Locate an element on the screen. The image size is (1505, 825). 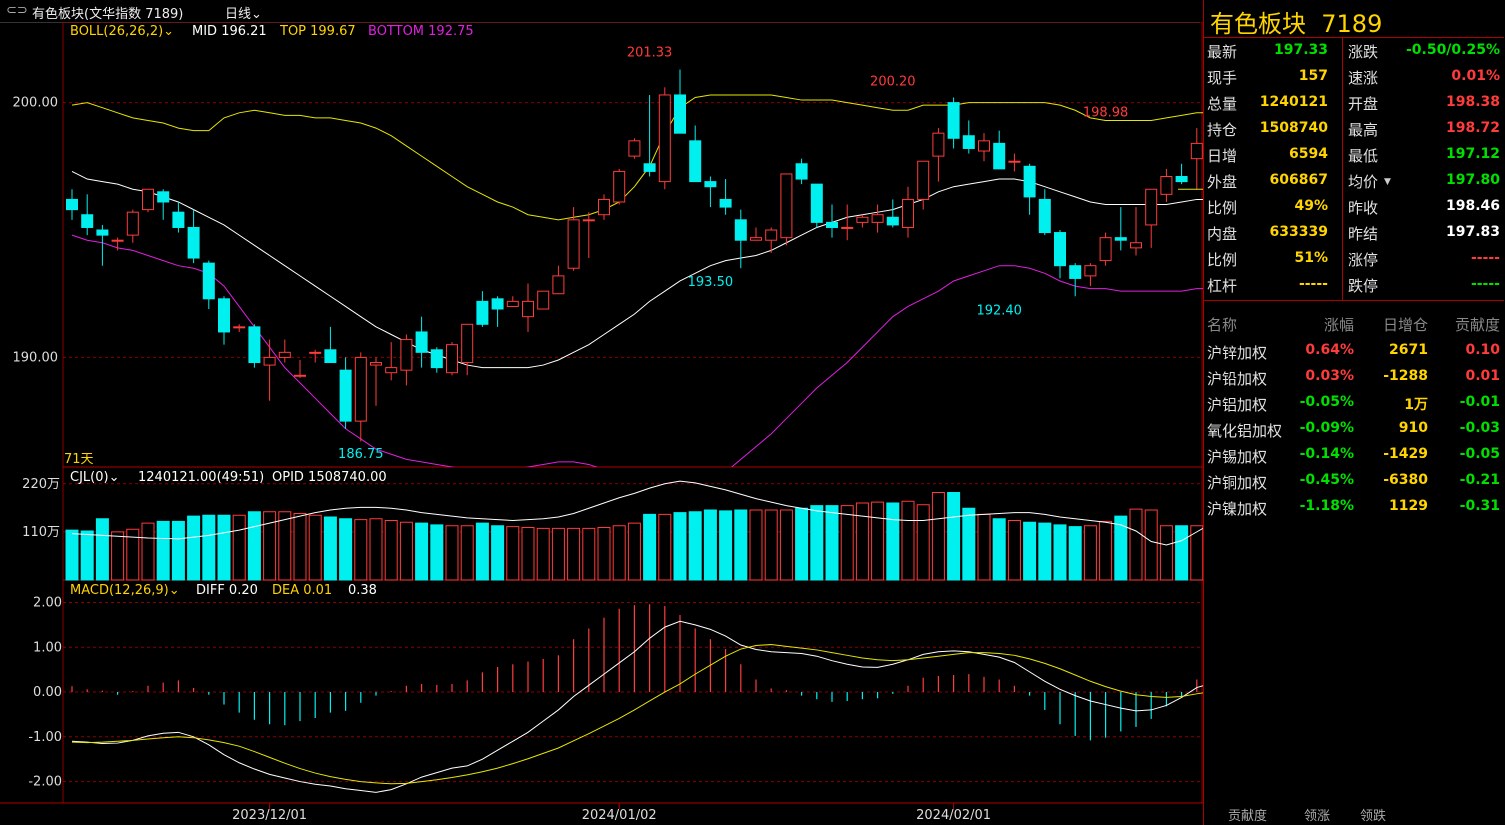
component-row: 氧化铝加权 -0.09% 910 -0.03 is located at coordinates (1354, 430).